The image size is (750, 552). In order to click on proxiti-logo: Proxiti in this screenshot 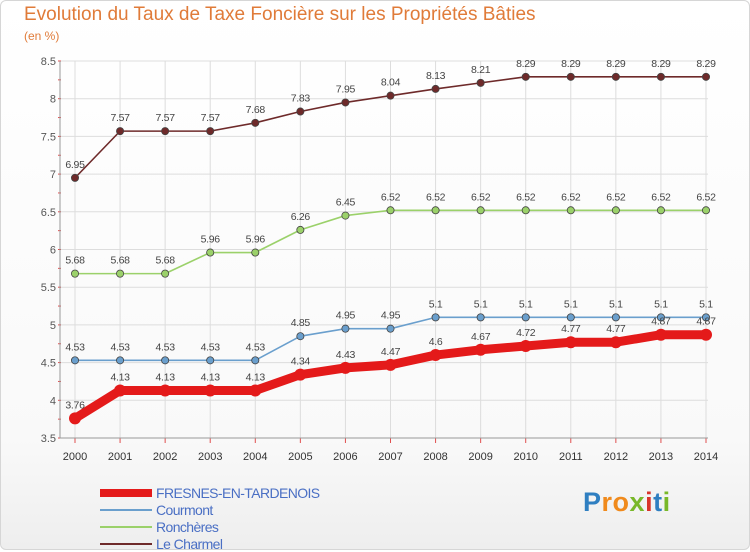, I will do `click(627, 502)`.